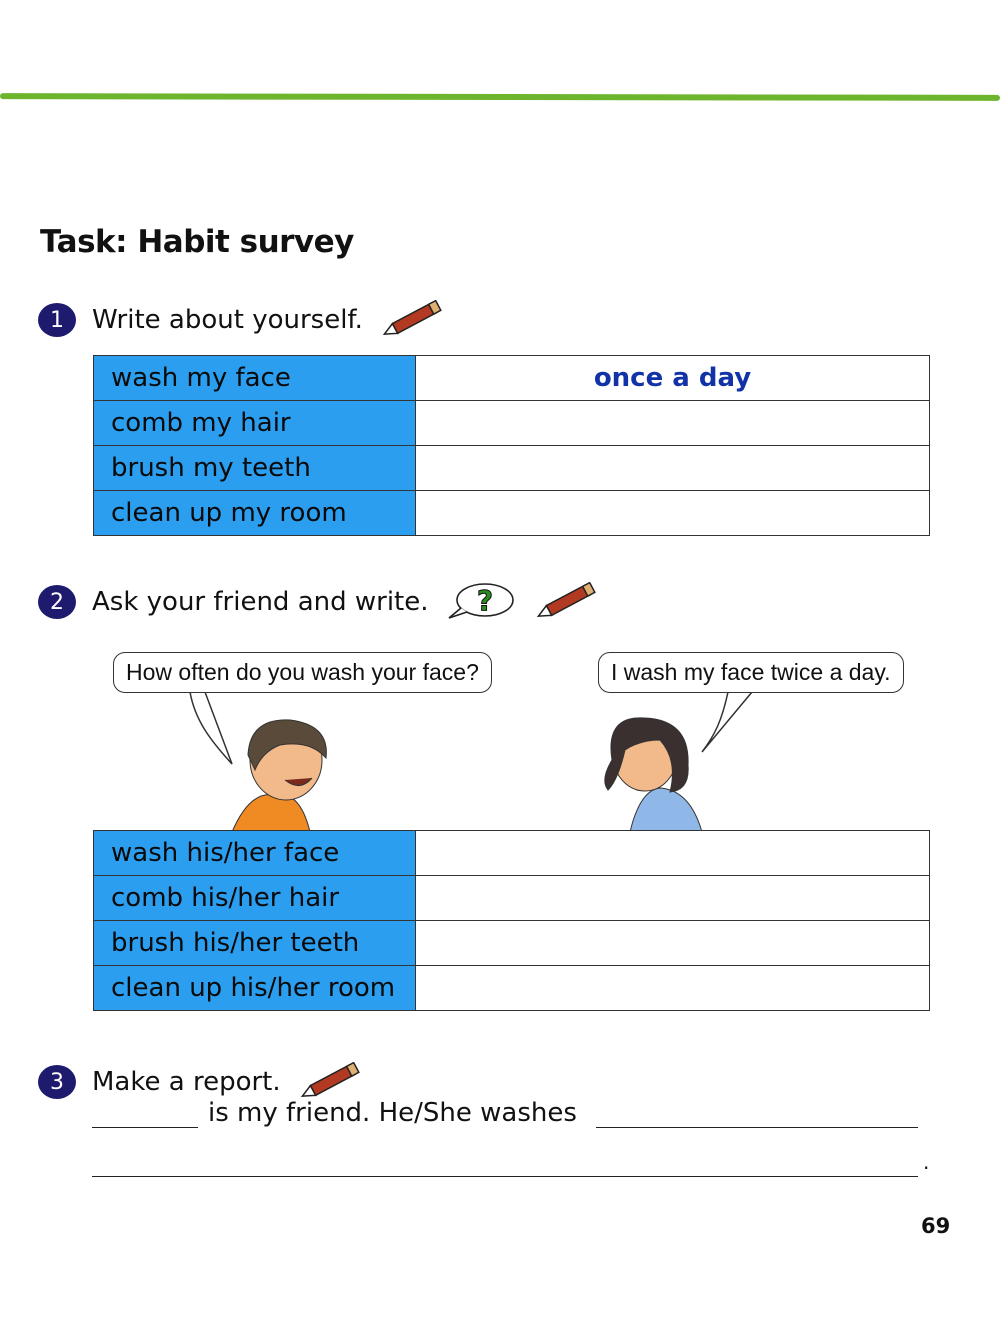  I want to click on table-row: wash my face once a day, so click(511, 378).